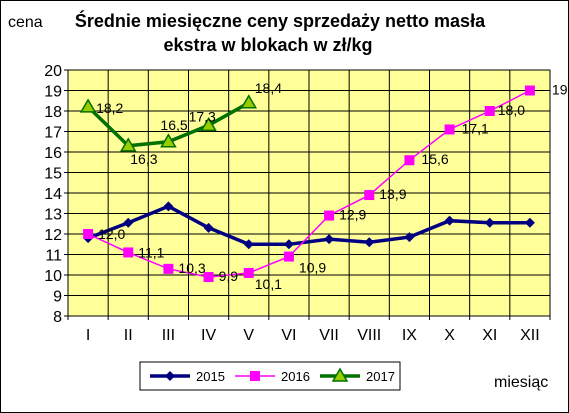  Describe the element at coordinates (170, 376) in the screenshot. I see `legend-marker-2015` at that location.